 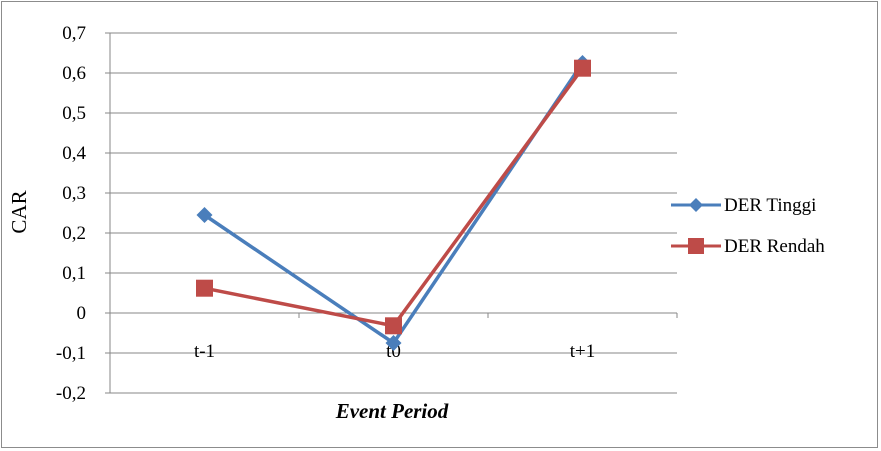 I want to click on legend-label-der-tinggi: DER Tinggi, so click(x=770, y=205).